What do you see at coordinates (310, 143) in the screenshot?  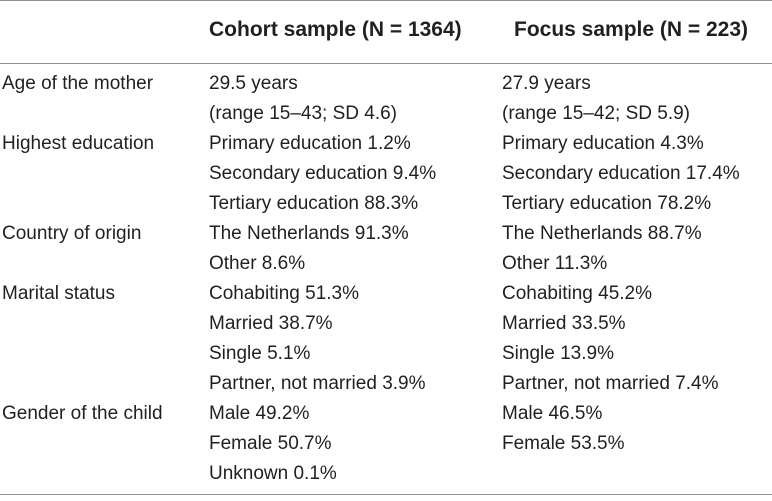 I see `cohort-value: Primary education 1.2%` at bounding box center [310, 143].